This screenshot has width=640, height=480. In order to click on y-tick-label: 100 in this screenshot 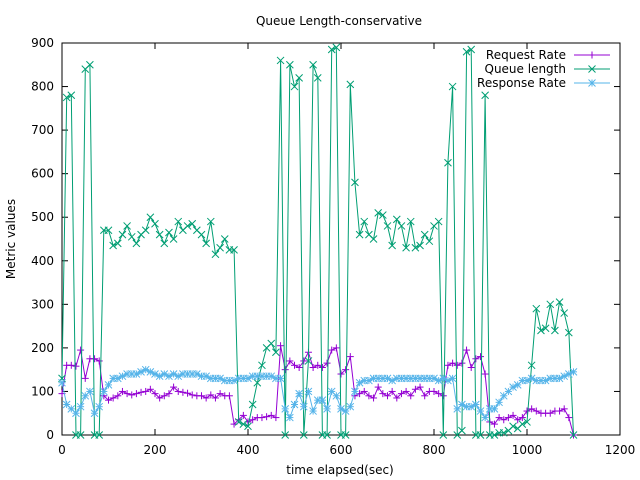, I will do `click(42, 391)`.